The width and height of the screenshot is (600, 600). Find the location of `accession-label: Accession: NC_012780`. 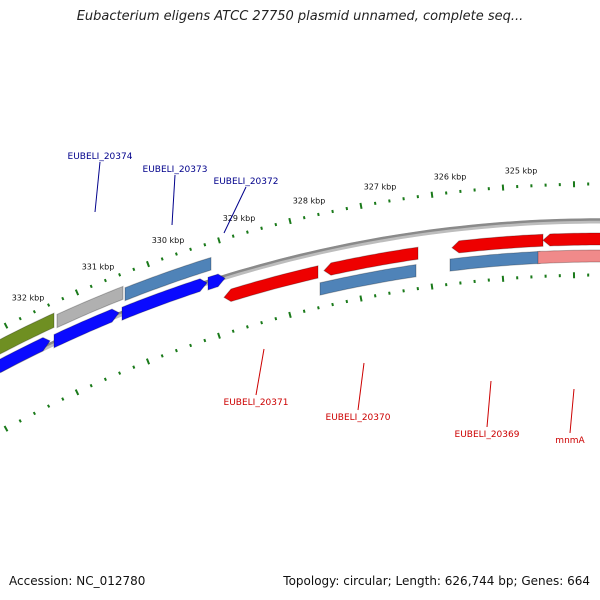

accession-label: Accession: NC_012780 is located at coordinates (77, 581).